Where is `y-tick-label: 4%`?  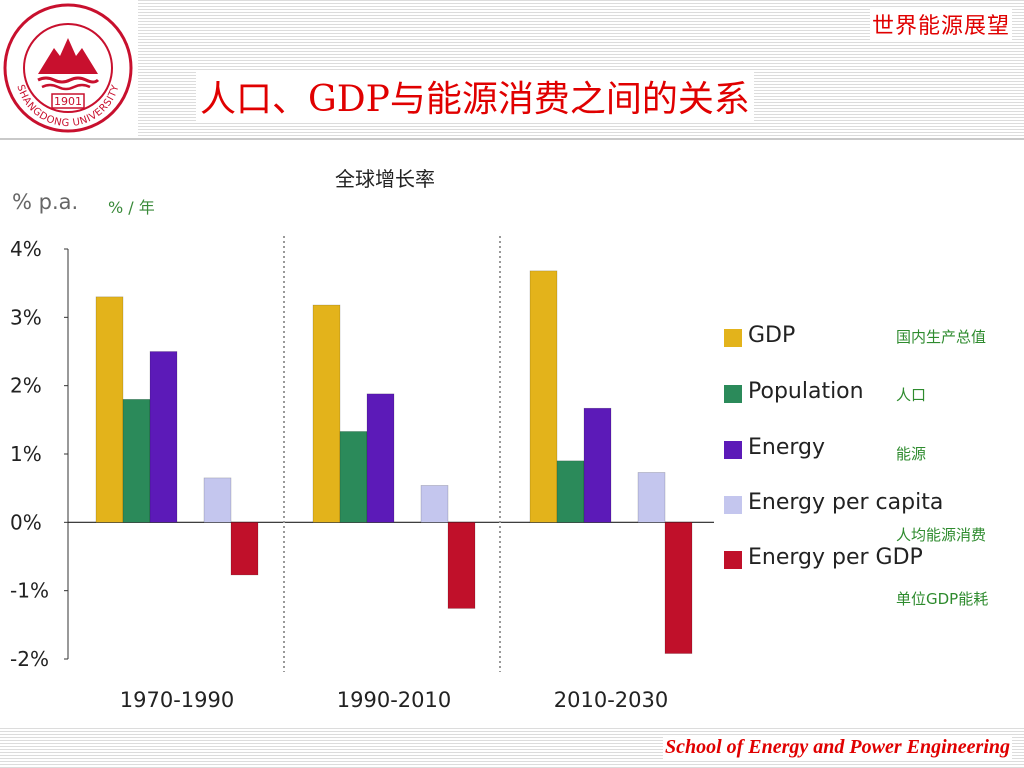 y-tick-label: 4% is located at coordinates (26, 249).